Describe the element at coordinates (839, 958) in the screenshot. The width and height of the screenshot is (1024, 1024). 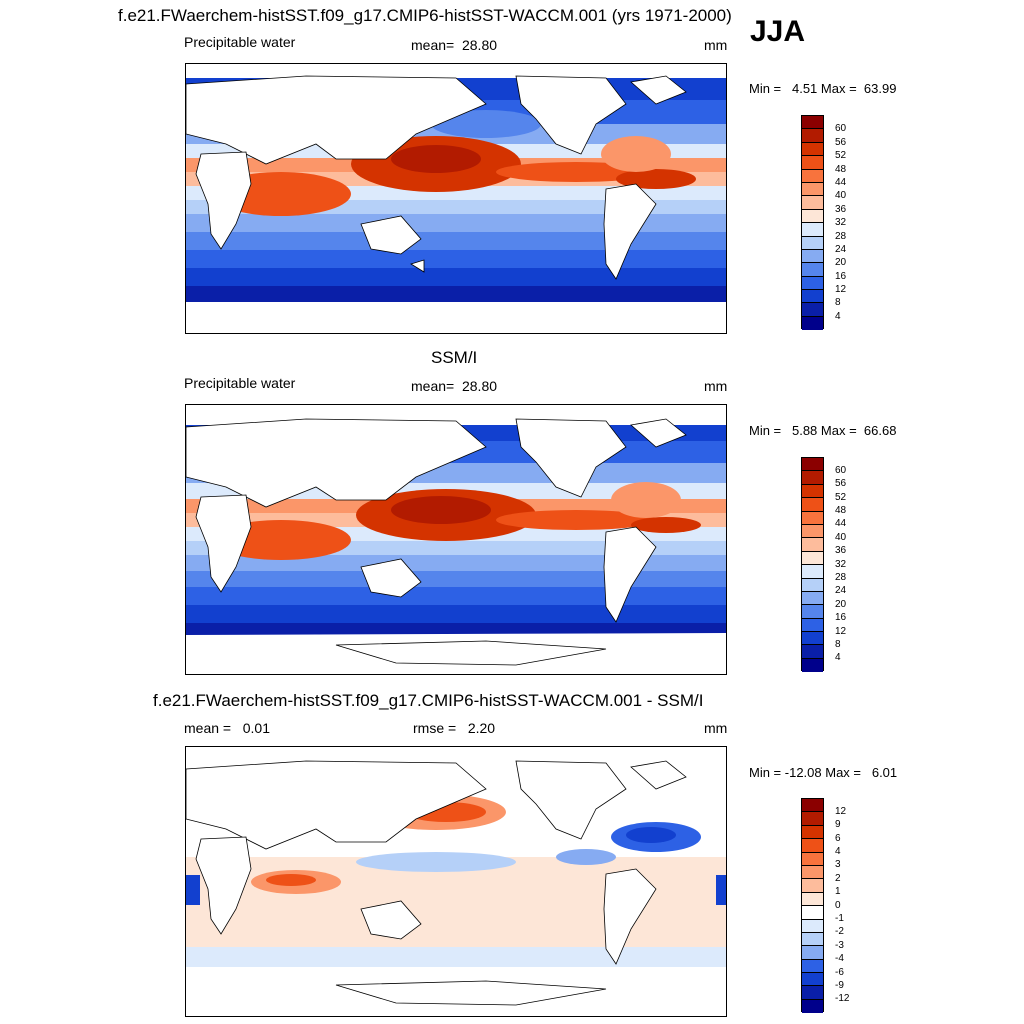
I see `panel-3-colorbar-label: -4` at that location.